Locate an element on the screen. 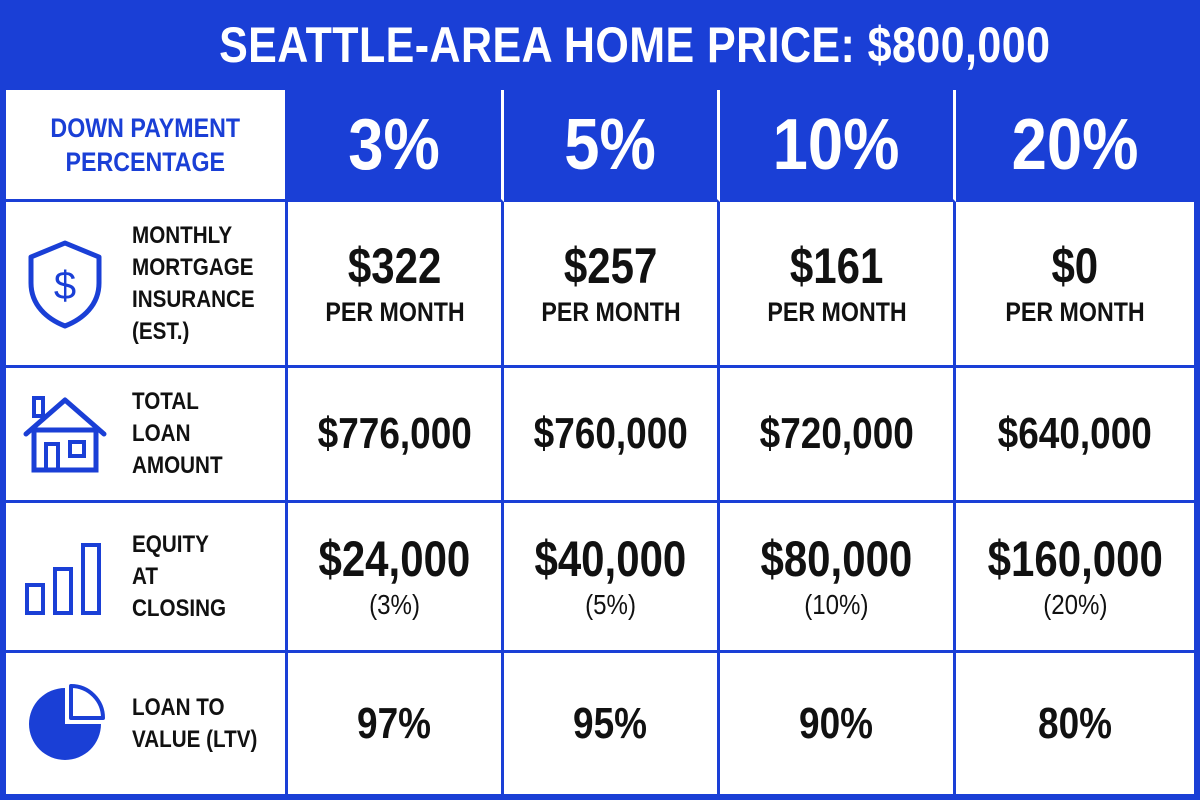 This screenshot has width=1200, height=800. column-header-label: 3% is located at coordinates (394, 144).